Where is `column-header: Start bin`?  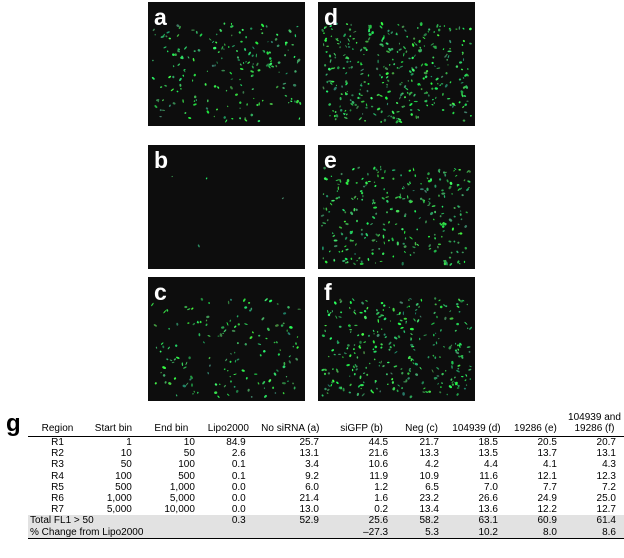
column-header: Start bin is located at coordinates (113, 424).